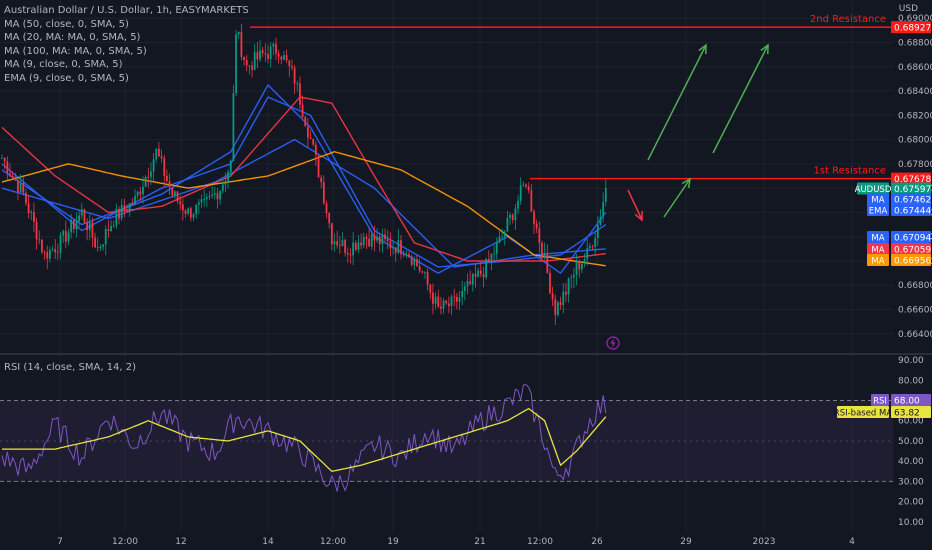  Describe the element at coordinates (899, 237) in the screenshot. I see `ma-tag: MA 0.67094` at that location.